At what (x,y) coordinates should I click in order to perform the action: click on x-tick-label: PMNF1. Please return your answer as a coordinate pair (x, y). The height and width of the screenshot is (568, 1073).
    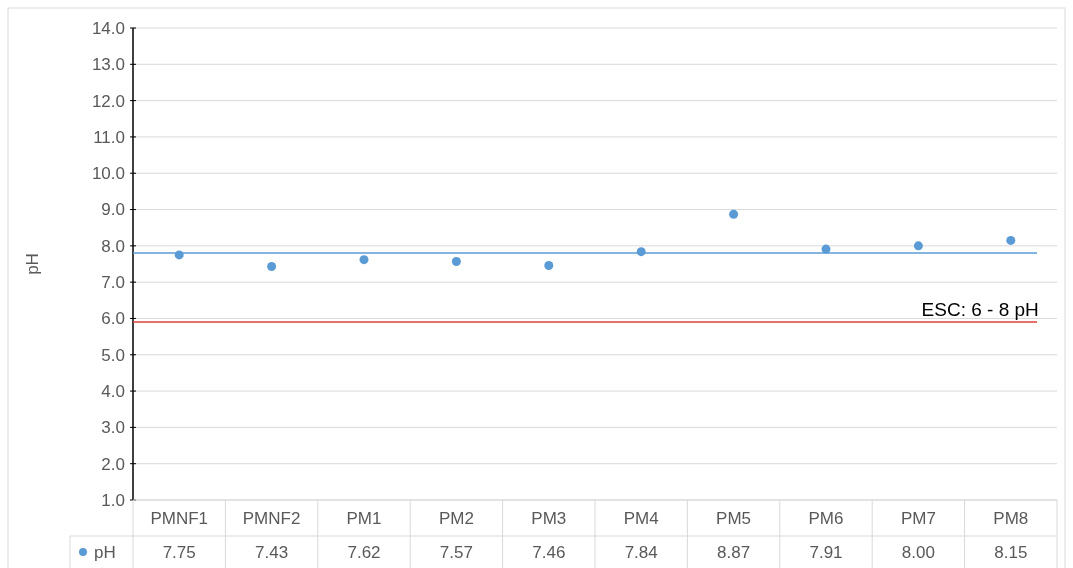
    Looking at the image, I should click on (179, 518).